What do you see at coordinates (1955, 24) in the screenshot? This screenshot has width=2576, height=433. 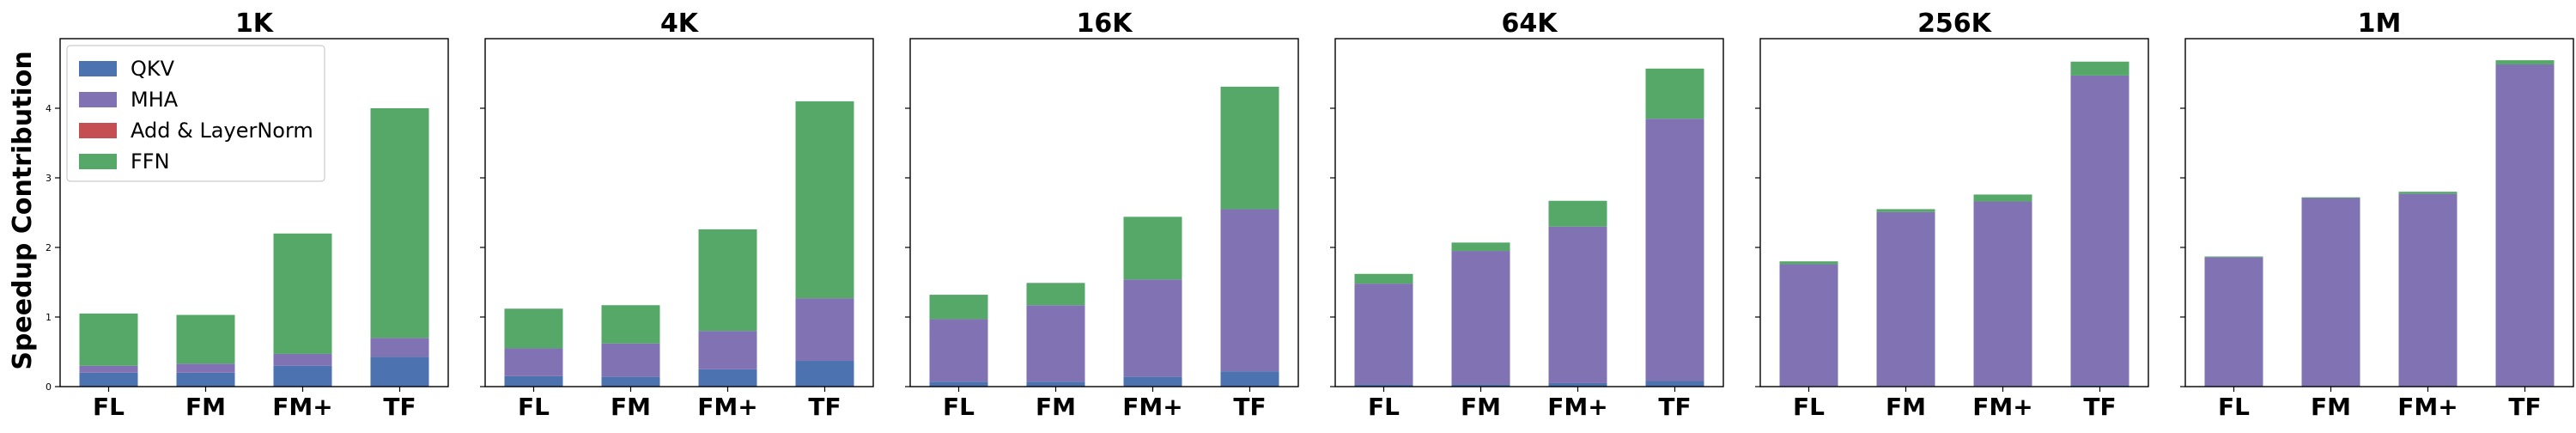 I see `panel-title: 256K` at bounding box center [1955, 24].